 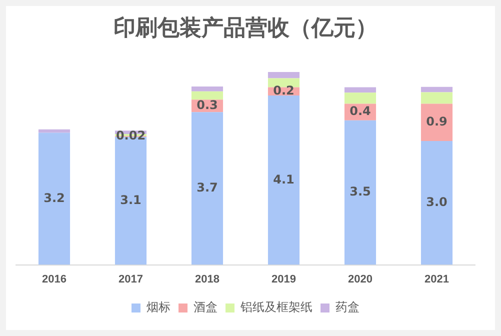 I want to click on x-tick-label: 2017, so click(x=130, y=279).